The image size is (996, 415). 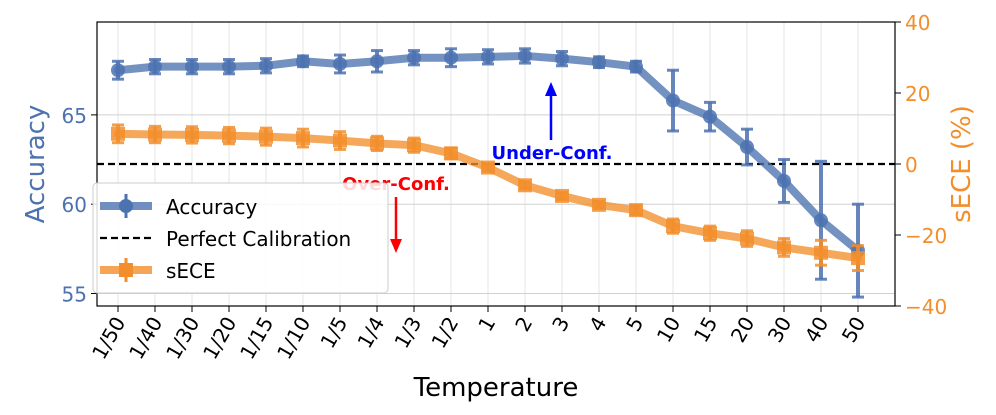 What do you see at coordinates (551, 89) in the screenshot?
I see `under-conf-arrow-head` at bounding box center [551, 89].